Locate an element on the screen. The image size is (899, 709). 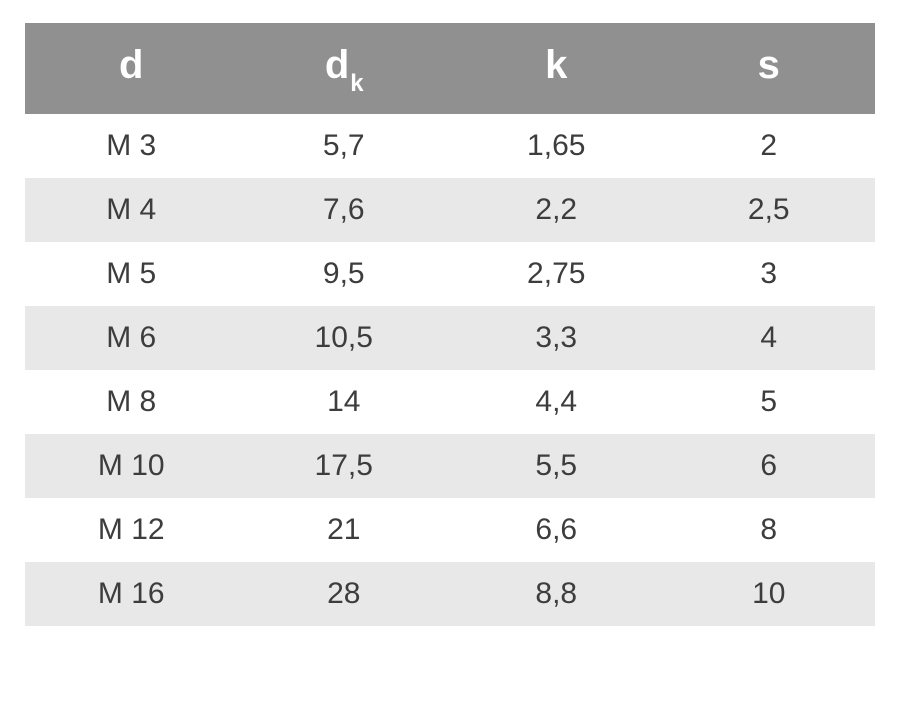
column-header-label: s is located at coordinates (768, 65).